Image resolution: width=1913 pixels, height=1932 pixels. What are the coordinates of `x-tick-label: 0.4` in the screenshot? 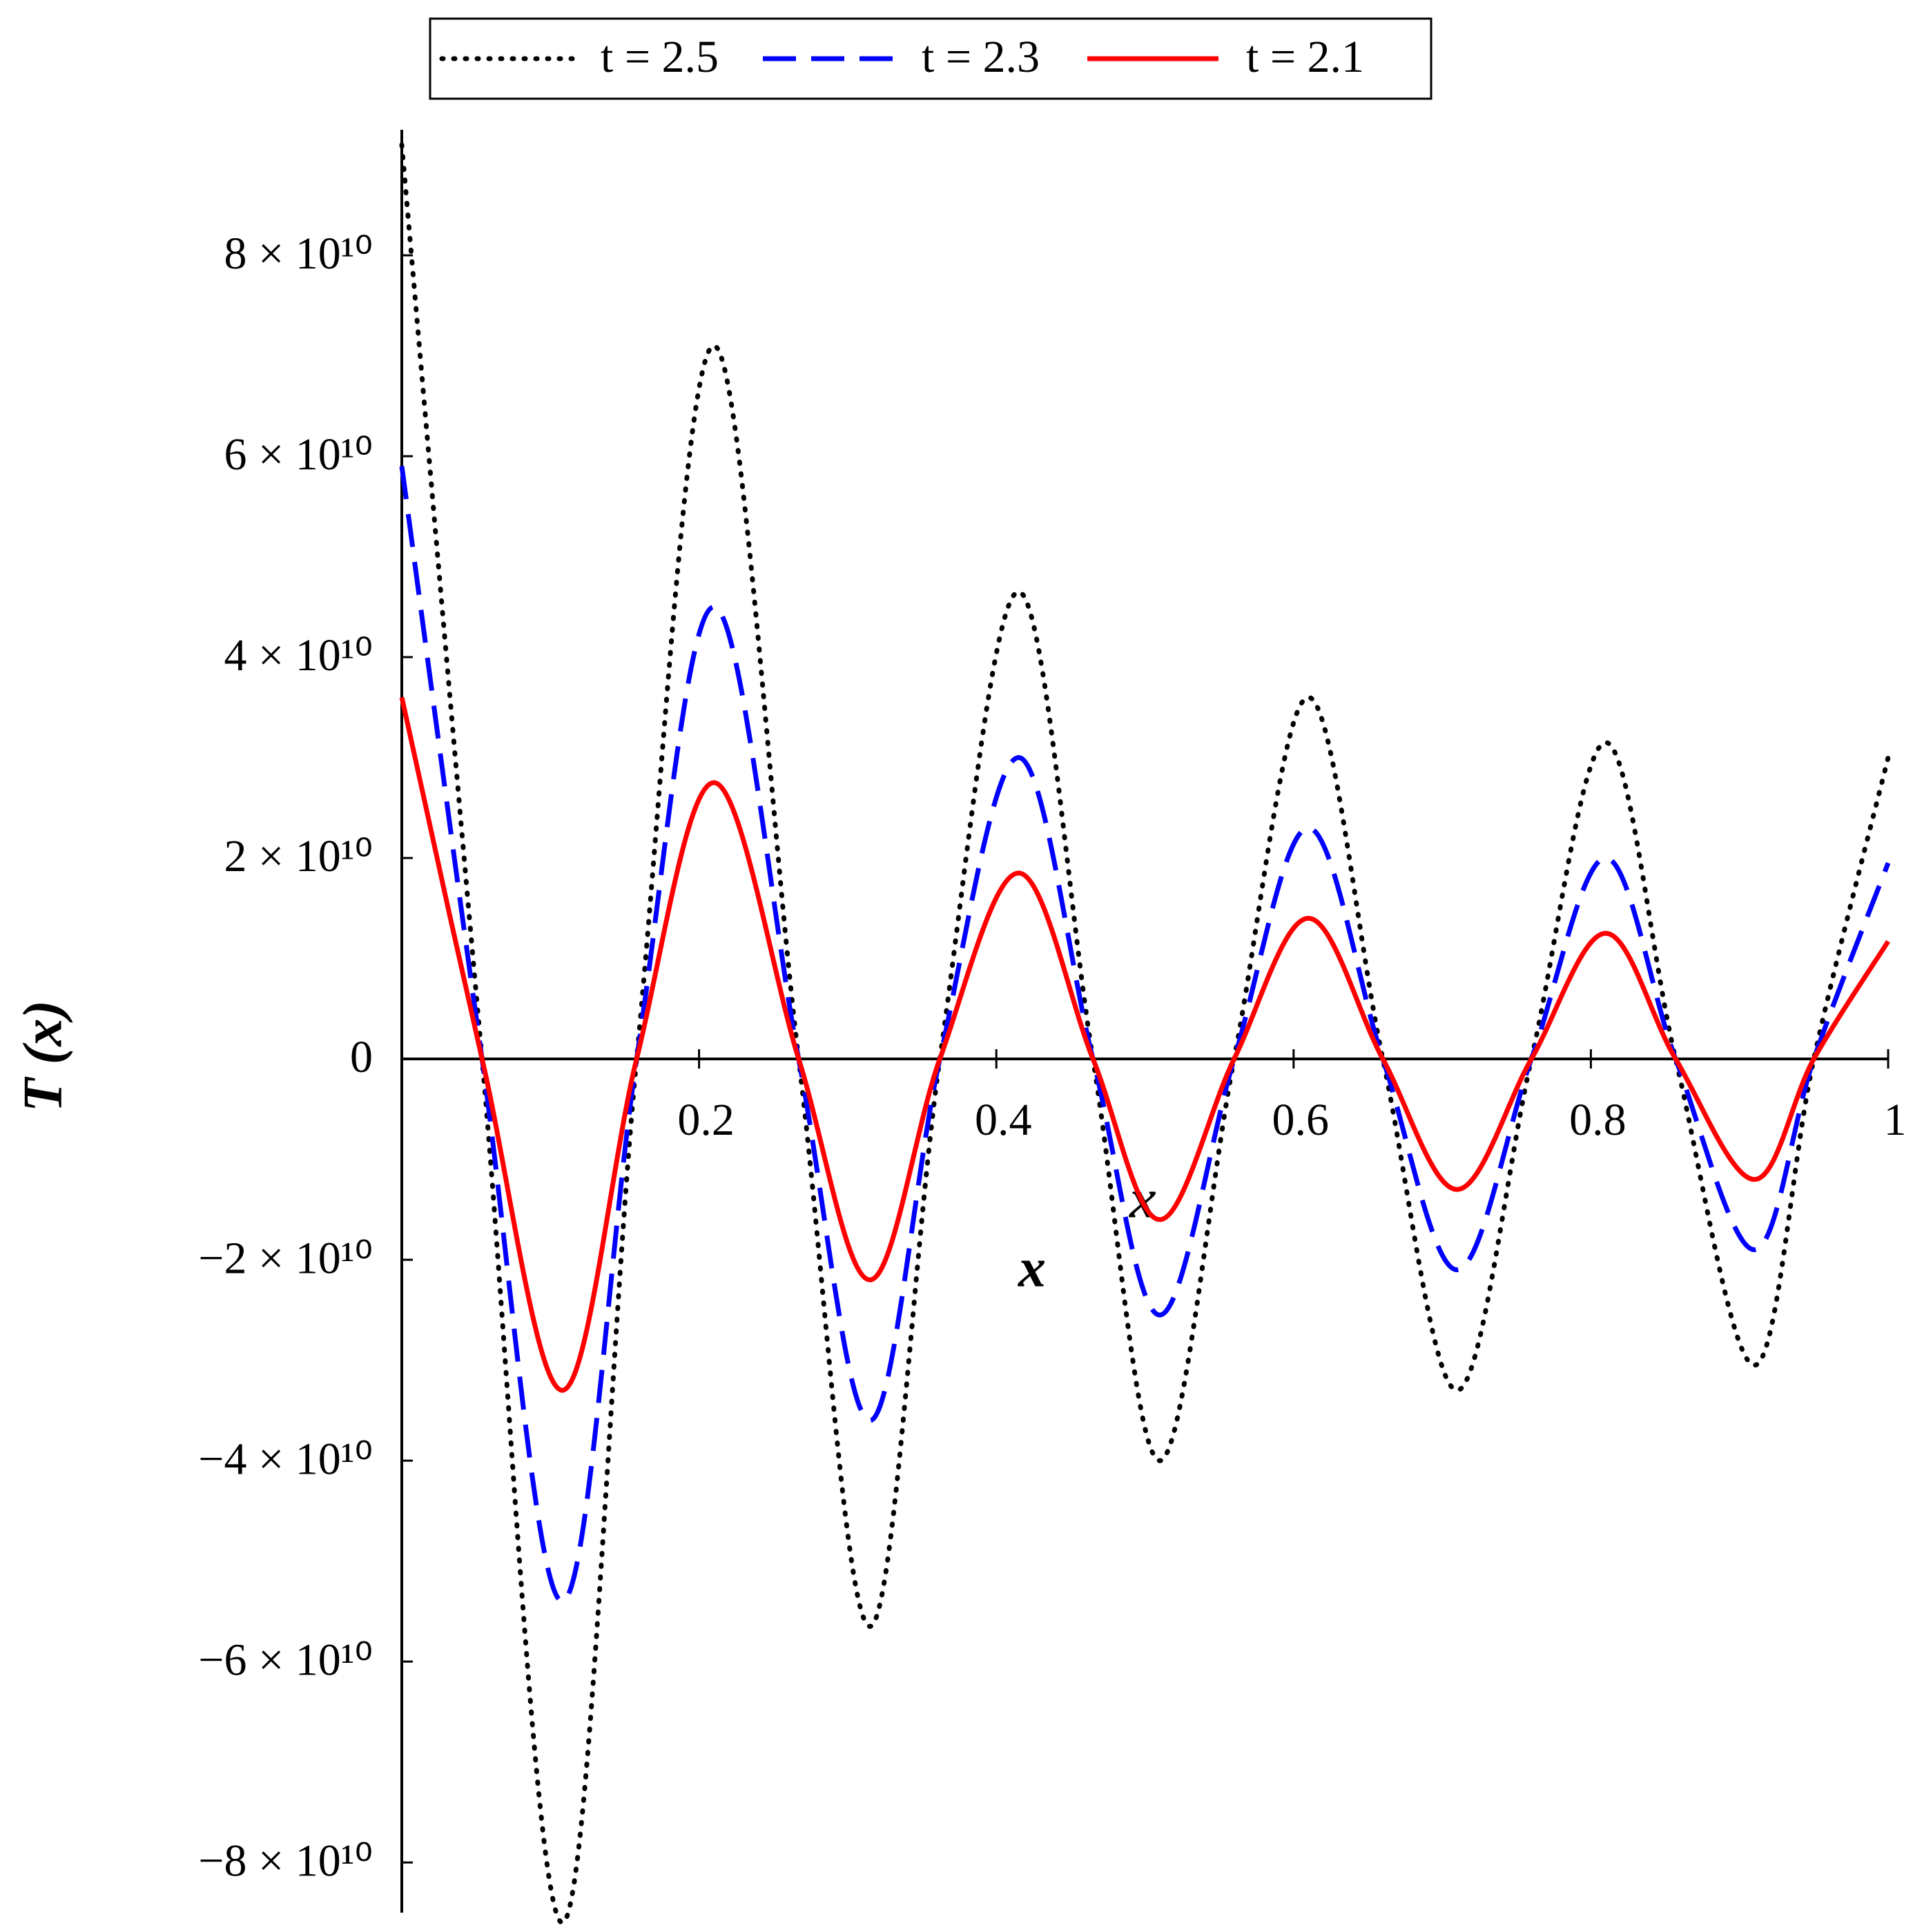 It's located at (1003, 1120).